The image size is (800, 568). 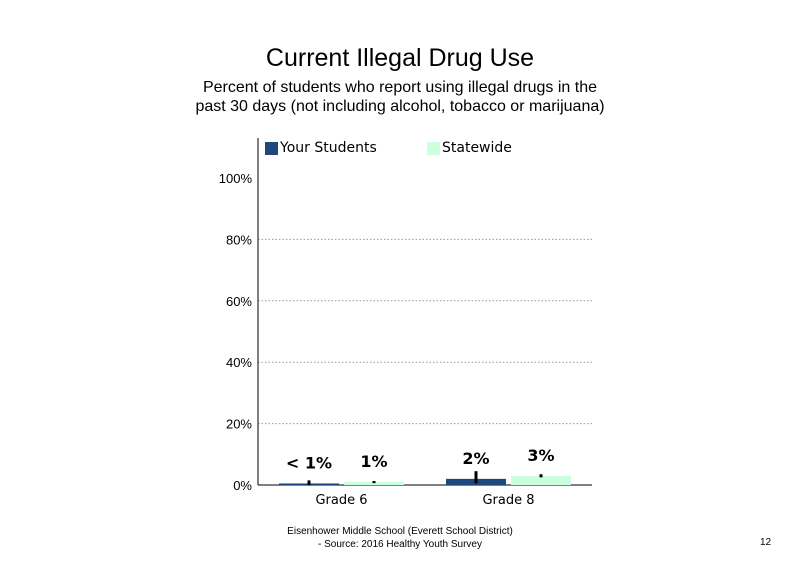 What do you see at coordinates (433, 148) in the screenshot?
I see `legend-swatch-statewide` at bounding box center [433, 148].